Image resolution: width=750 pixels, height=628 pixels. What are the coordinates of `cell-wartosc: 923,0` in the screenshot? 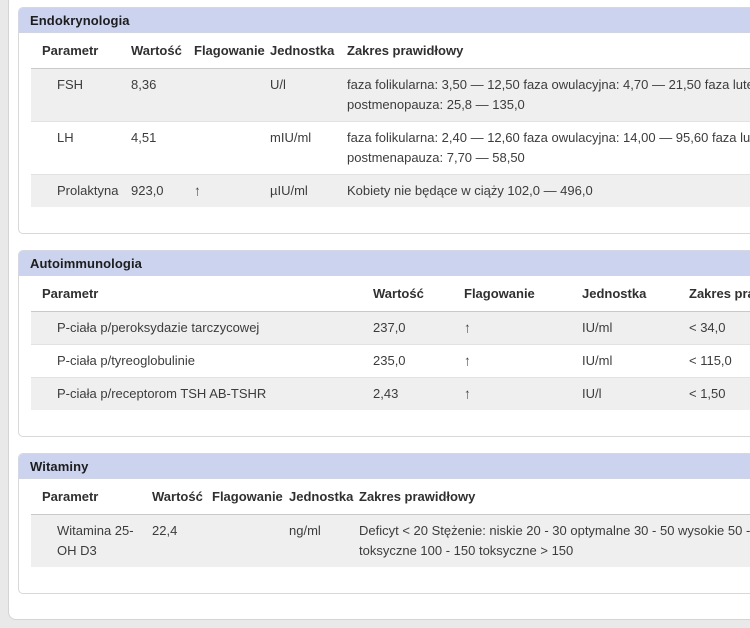 It's located at (162, 190).